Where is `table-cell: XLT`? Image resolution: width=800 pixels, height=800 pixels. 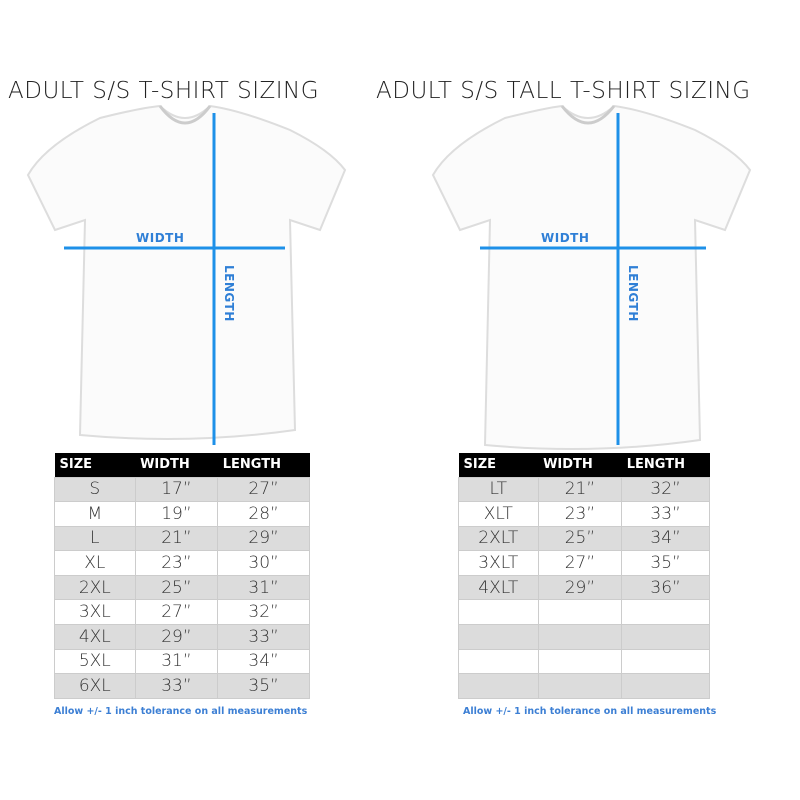 table-cell: XLT is located at coordinates (498, 514).